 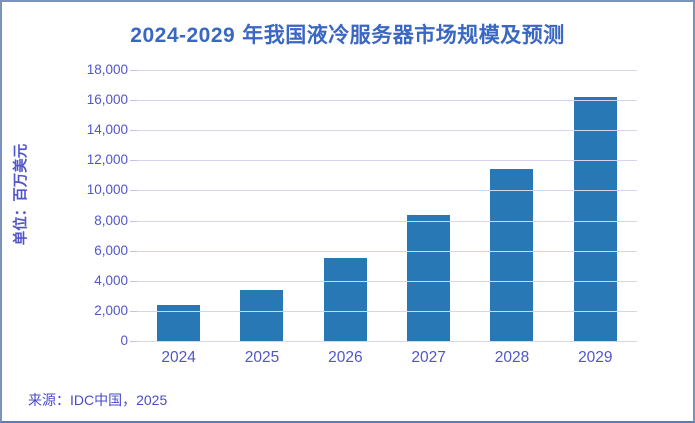 What do you see at coordinates (428, 205) in the screenshot?
I see `bar-column-2027` at bounding box center [428, 205].